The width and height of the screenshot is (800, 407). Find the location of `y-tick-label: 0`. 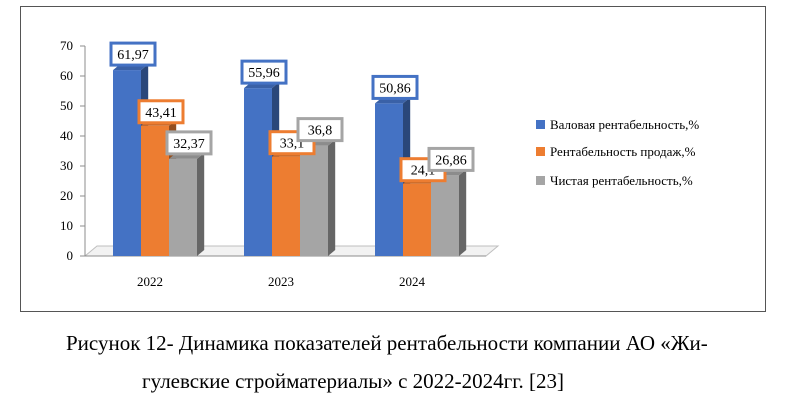

y-tick-label: 0 is located at coordinates (70, 255).